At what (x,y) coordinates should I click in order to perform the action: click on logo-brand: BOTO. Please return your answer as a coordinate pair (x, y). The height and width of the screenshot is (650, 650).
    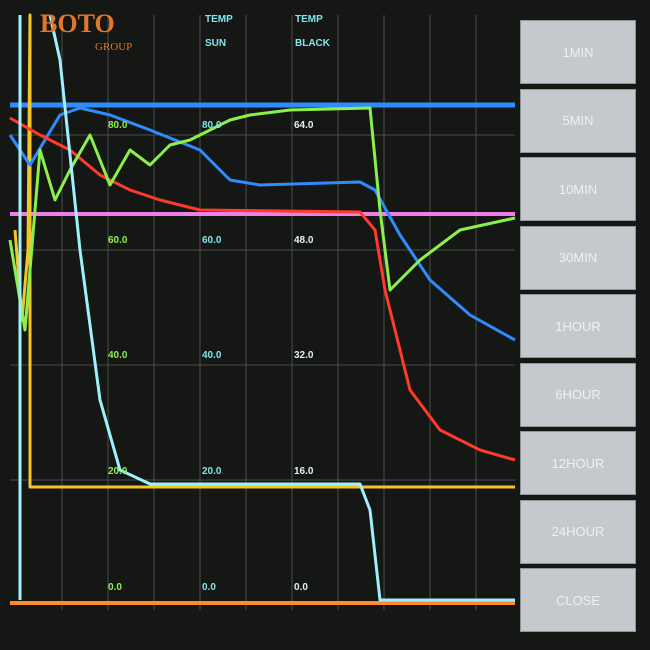
    Looking at the image, I should click on (77, 23).